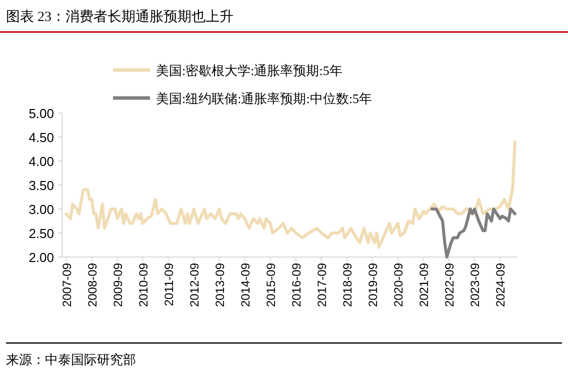 This screenshot has width=568, height=374. I want to click on x-tick-label: 2012-09, so click(194, 285).